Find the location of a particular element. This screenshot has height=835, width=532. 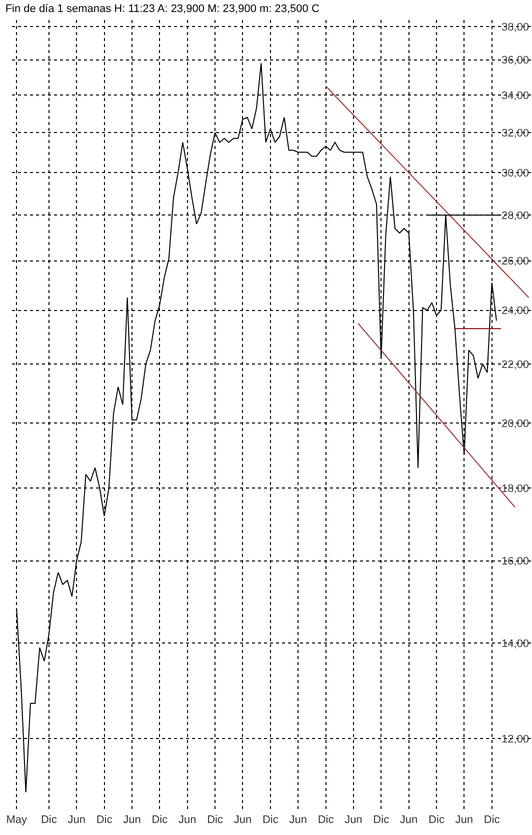

y-tick-label: 26,00 is located at coordinates (515, 262).